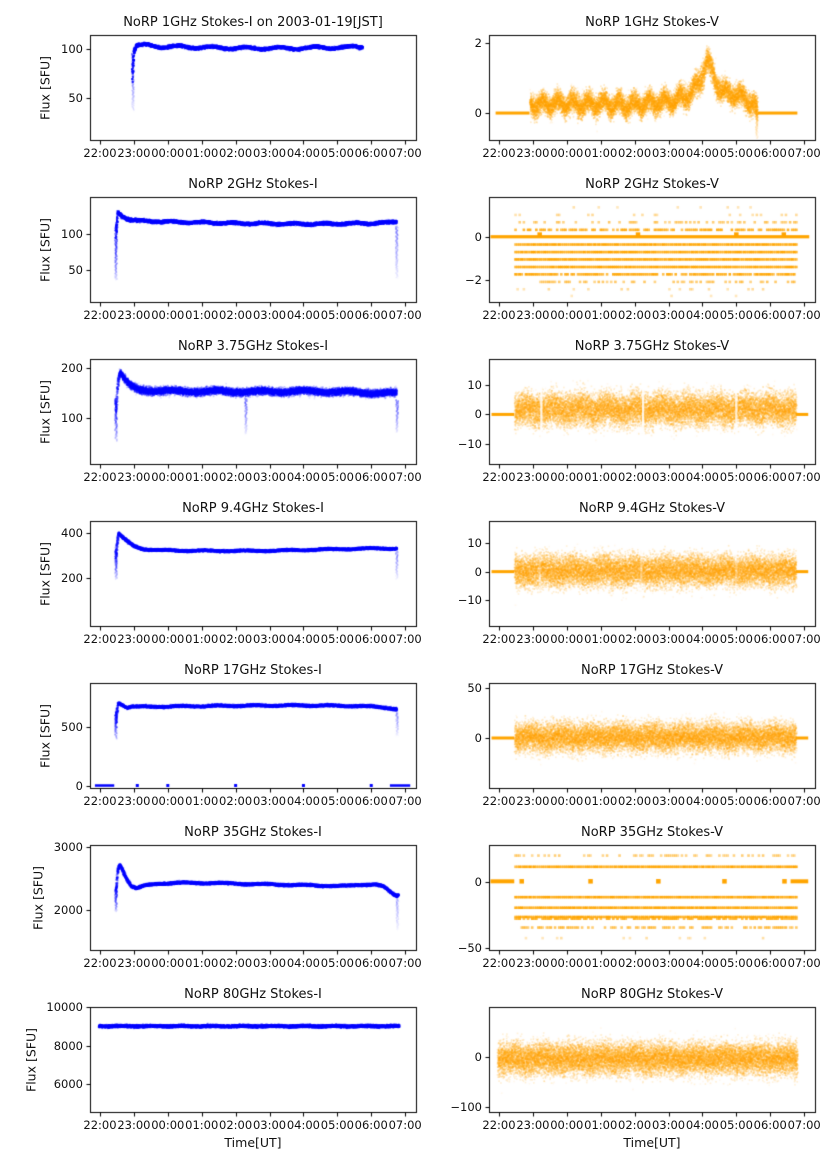 This screenshot has width=827, height=1169. What do you see at coordinates (652, 184) in the screenshot?
I see `chart-title-norp-2ghz-stokes-v: NoRP 2GHz Stokes-V` at bounding box center [652, 184].